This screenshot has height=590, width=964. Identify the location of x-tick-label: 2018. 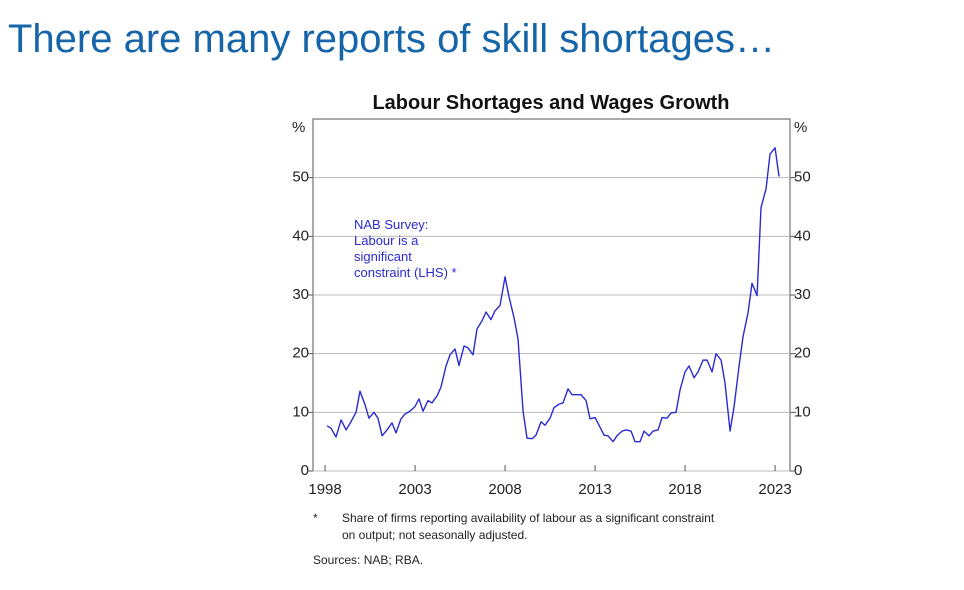
(684, 489).